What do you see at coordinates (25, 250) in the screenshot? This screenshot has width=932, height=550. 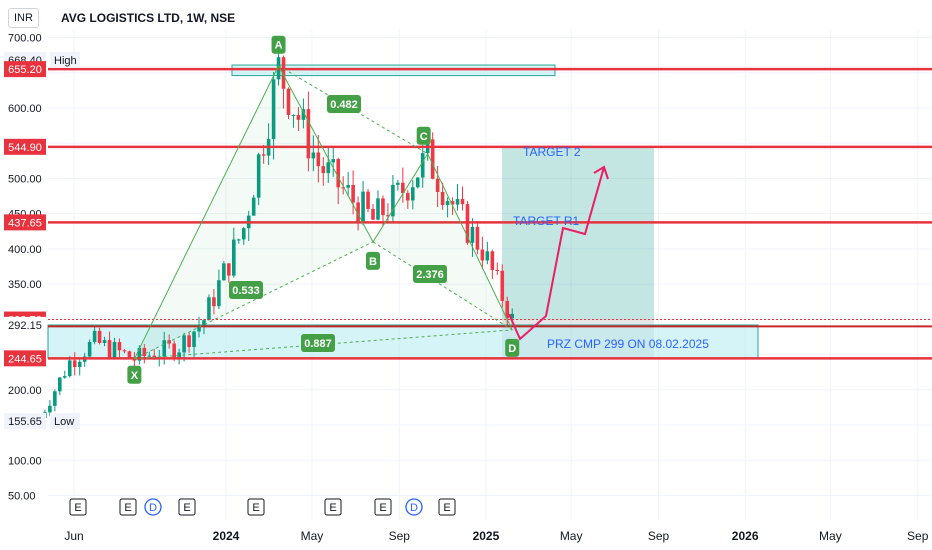 I see `y-tick-label: 400.00` at bounding box center [25, 250].